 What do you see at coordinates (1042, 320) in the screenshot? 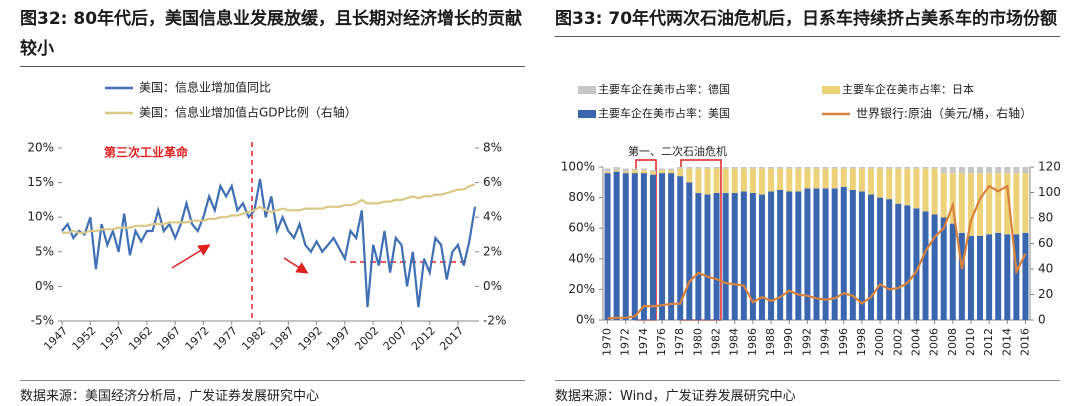
I see `y2-tick-label: 0` at bounding box center [1042, 320].